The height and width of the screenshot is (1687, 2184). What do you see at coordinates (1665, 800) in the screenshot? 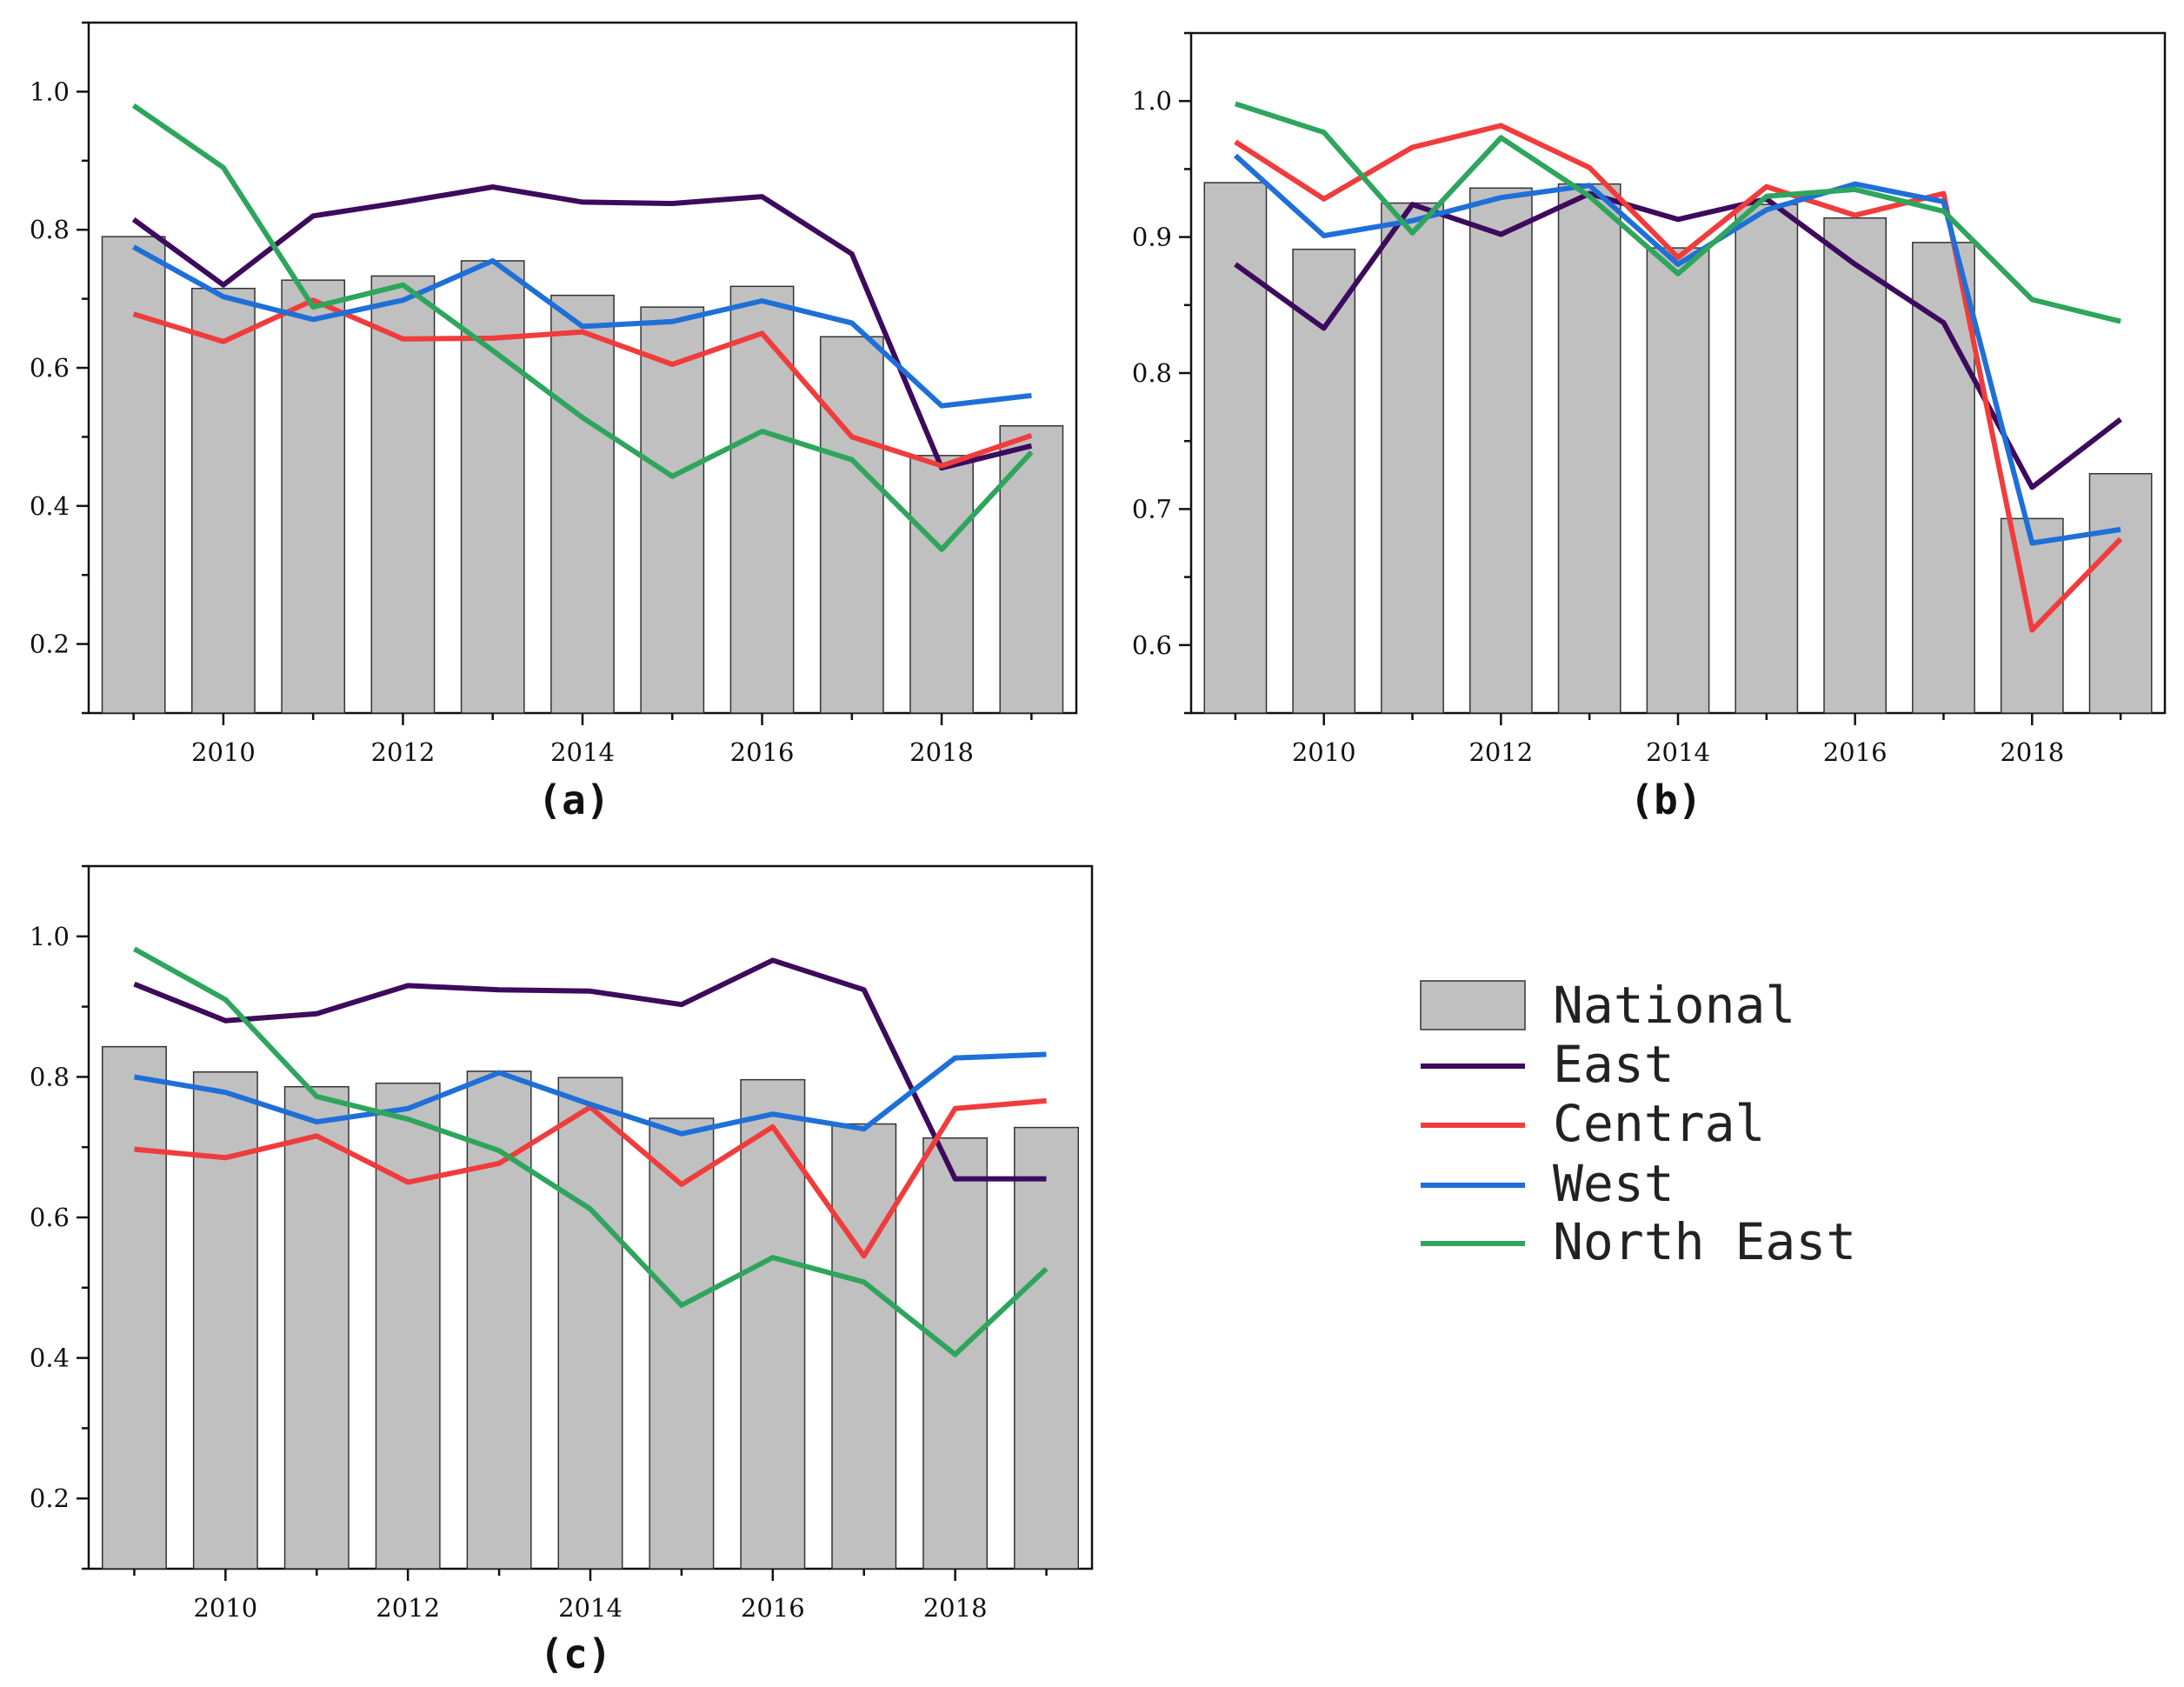
I see `panel-label-b: (b)` at bounding box center [1665, 800].